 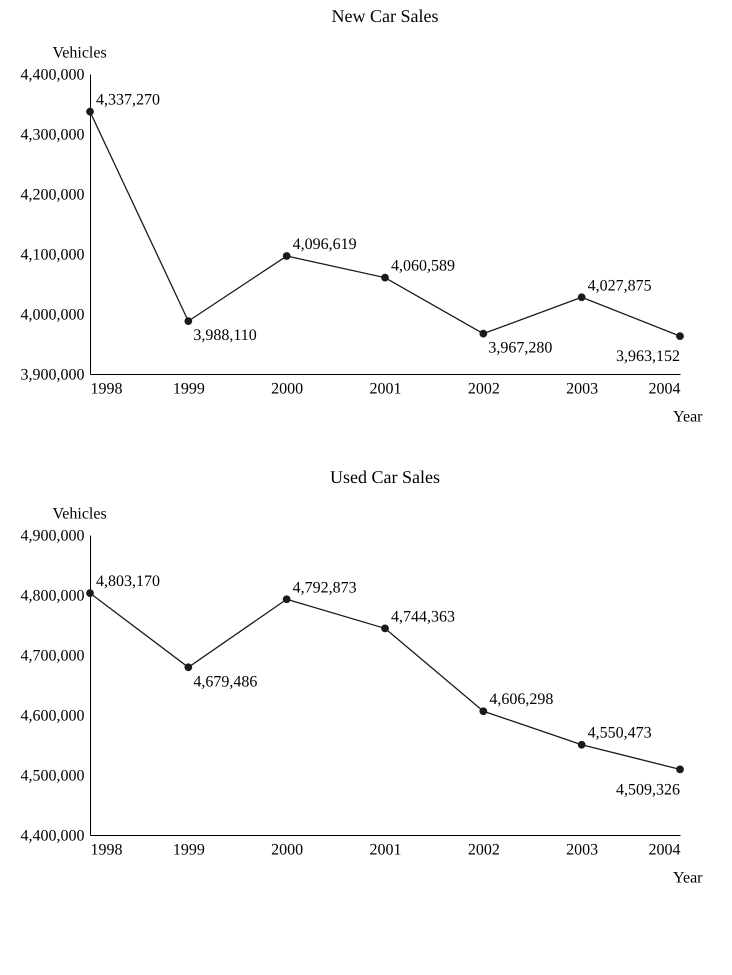 What do you see at coordinates (52, 135) in the screenshot?
I see `y-tick-label: 4,300,000` at bounding box center [52, 135].